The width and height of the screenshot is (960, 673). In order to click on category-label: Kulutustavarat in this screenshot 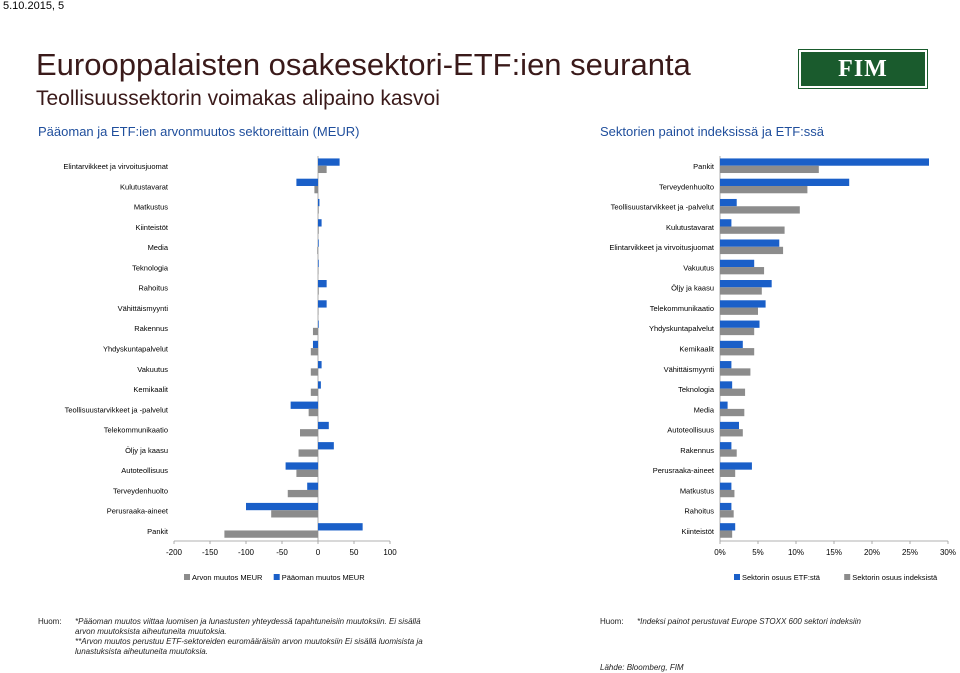, I will do `click(144, 186)`.